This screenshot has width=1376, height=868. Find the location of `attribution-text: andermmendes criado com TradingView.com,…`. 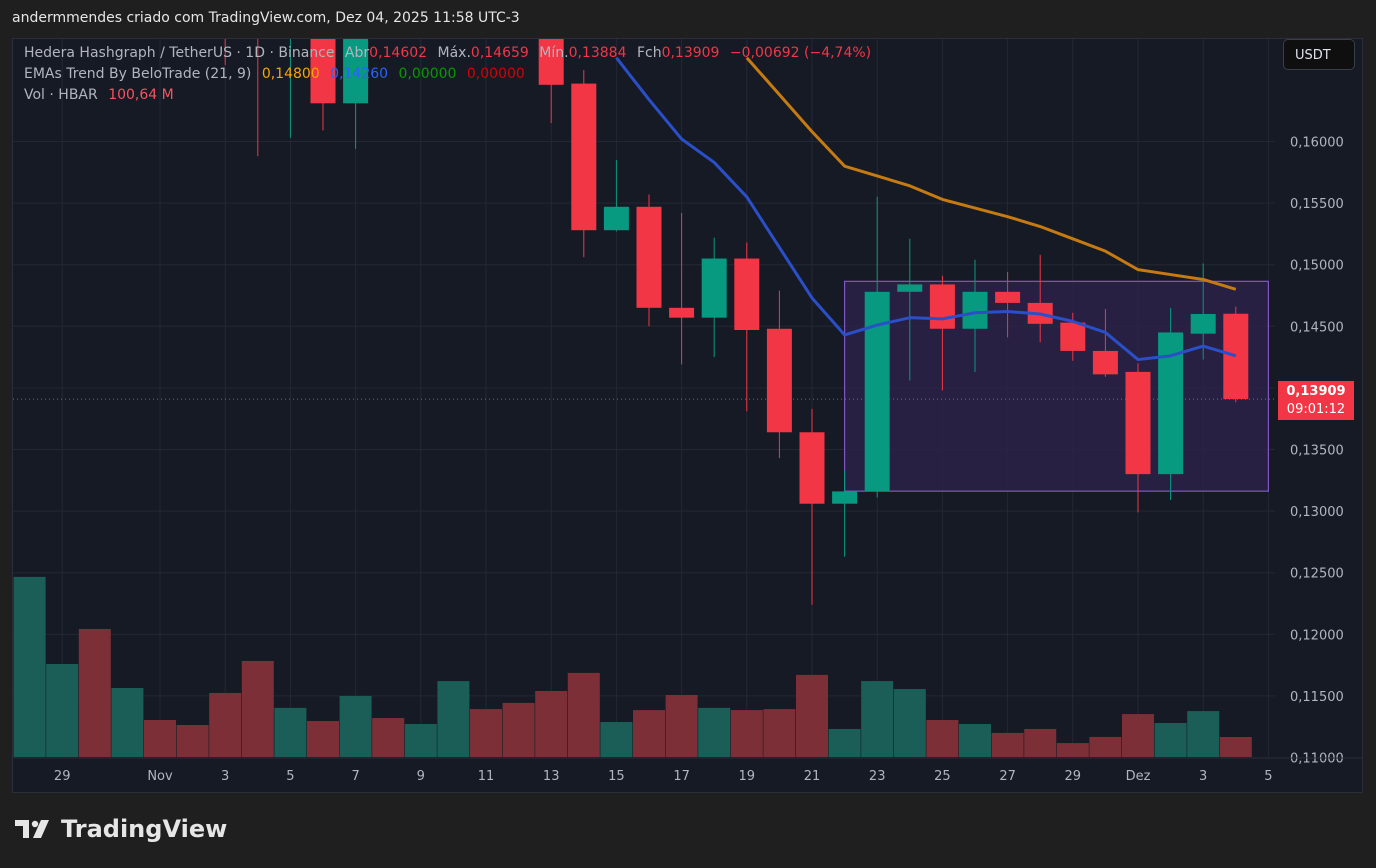

attribution-text: andermmendes criado com TradingView.com,… is located at coordinates (266, 18).